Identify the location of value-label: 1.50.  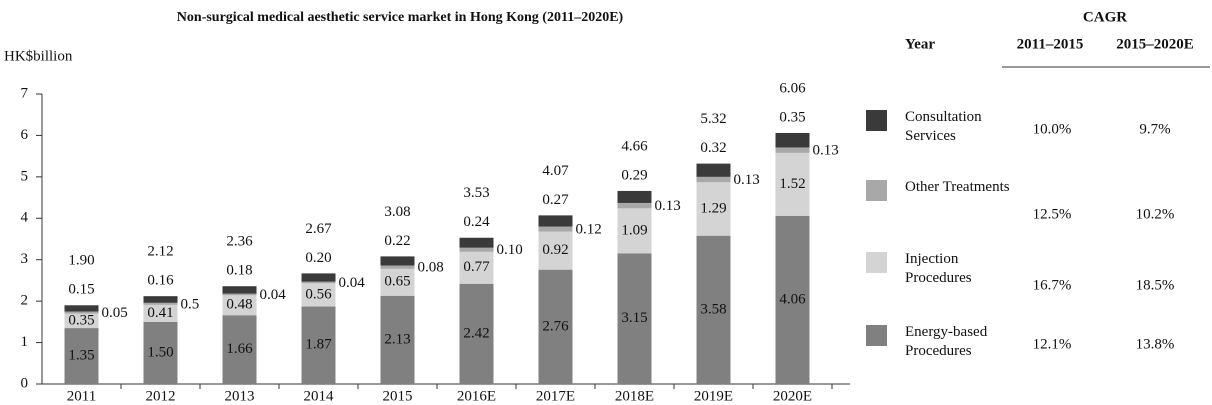
(160, 352).